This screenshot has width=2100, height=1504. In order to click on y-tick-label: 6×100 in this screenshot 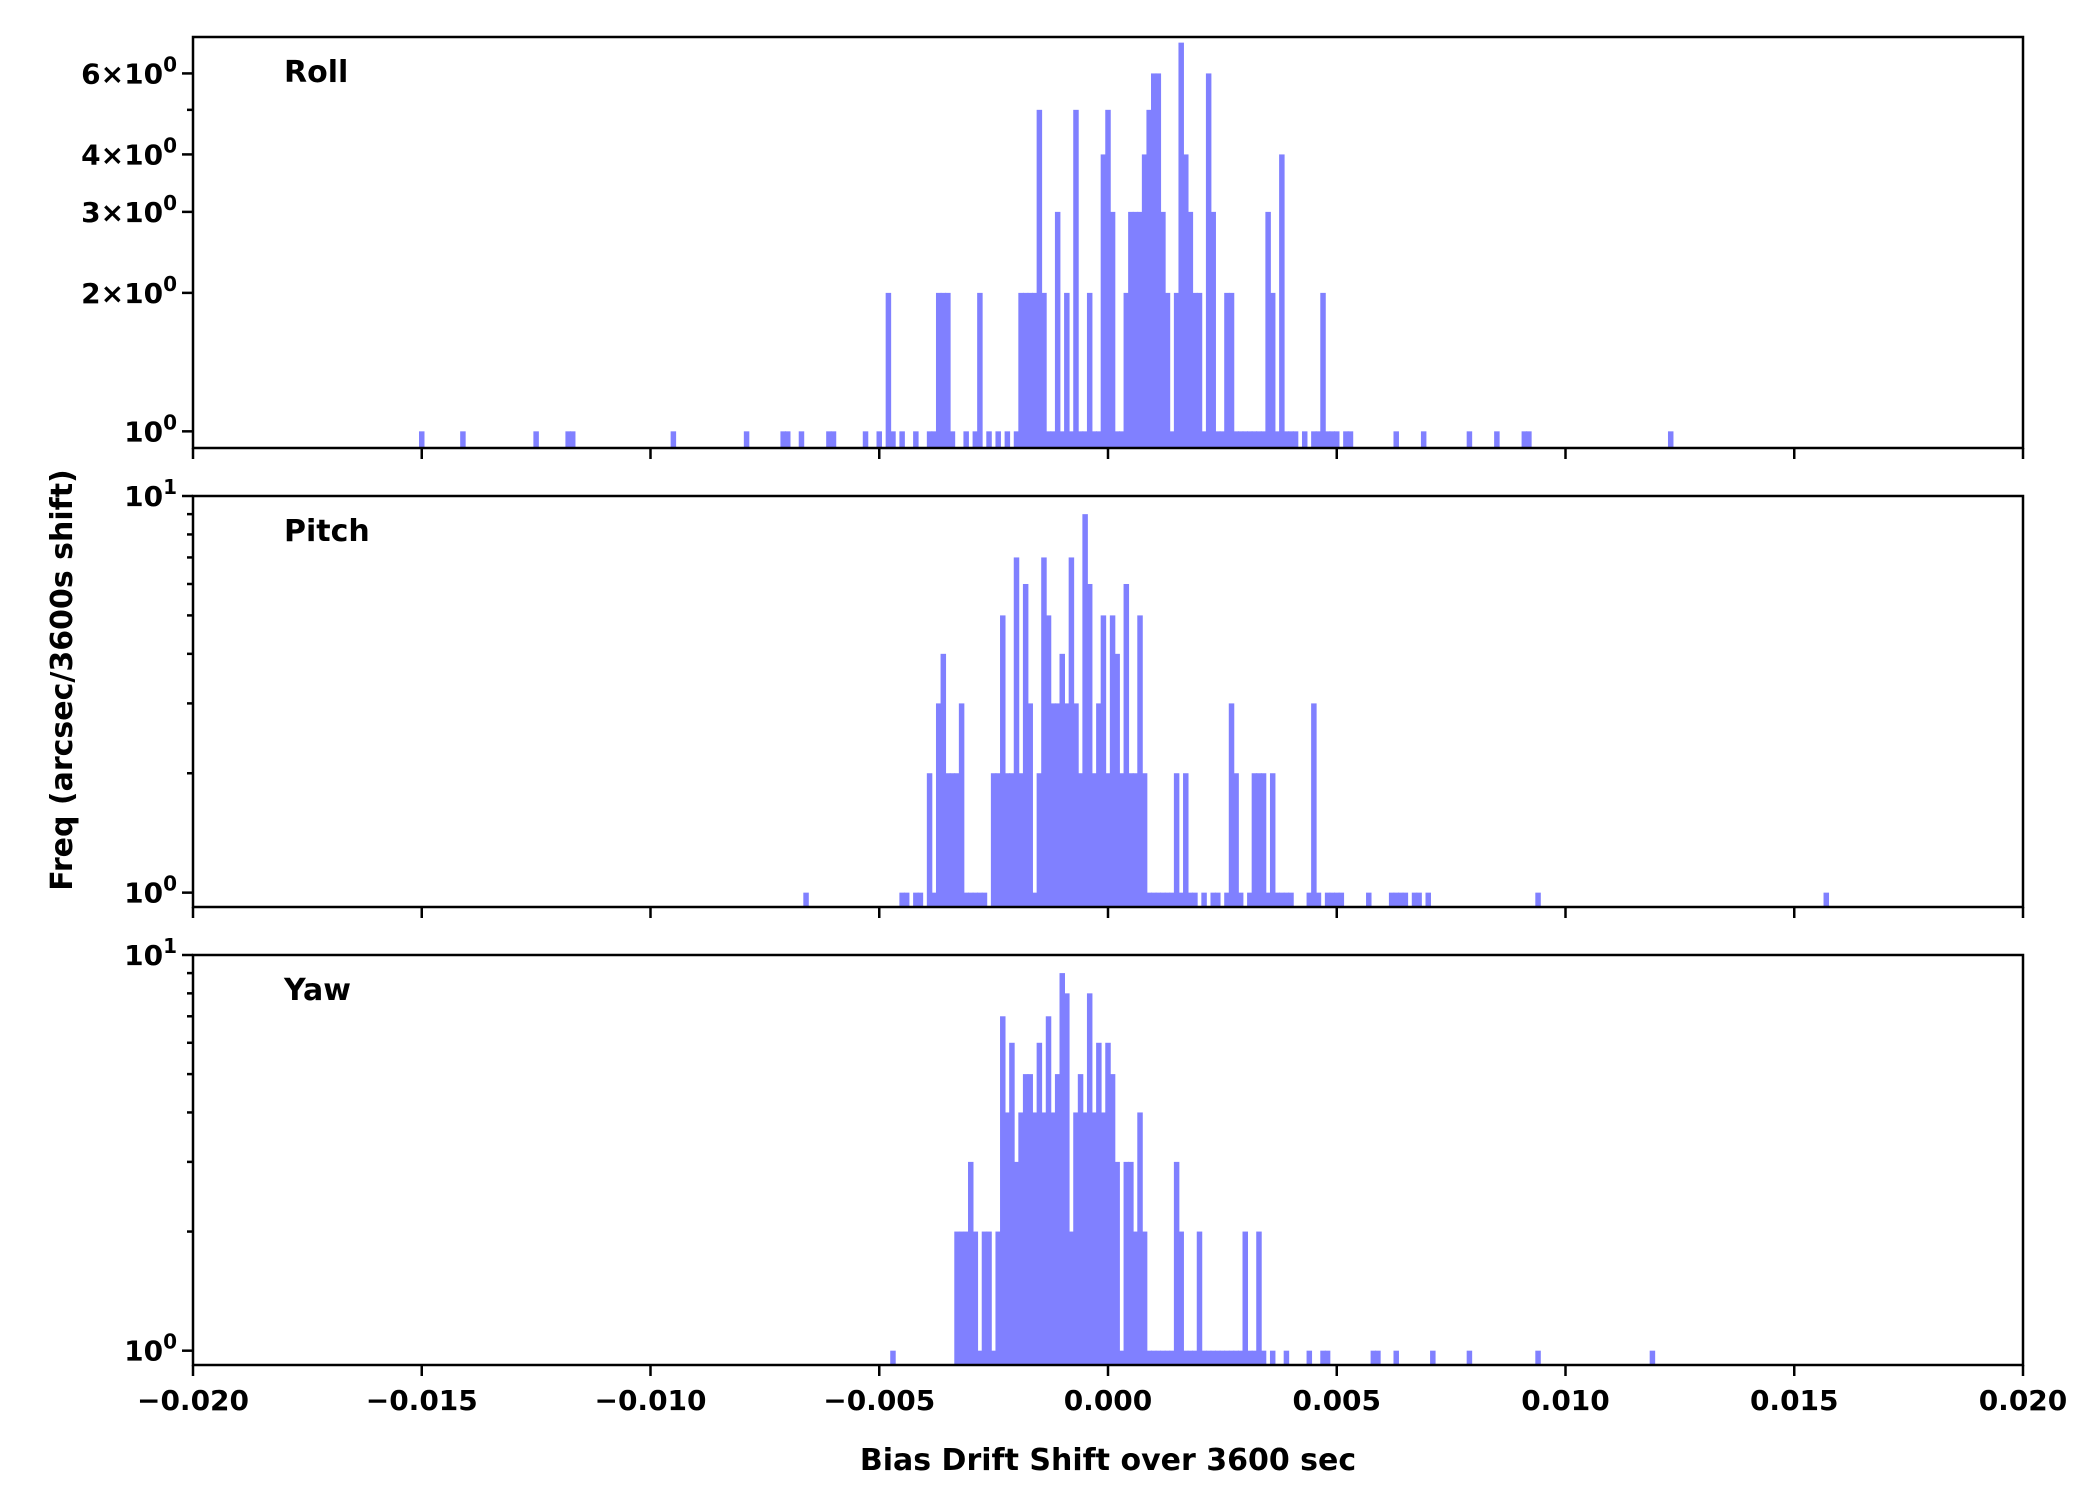, I will do `click(129, 71)`.